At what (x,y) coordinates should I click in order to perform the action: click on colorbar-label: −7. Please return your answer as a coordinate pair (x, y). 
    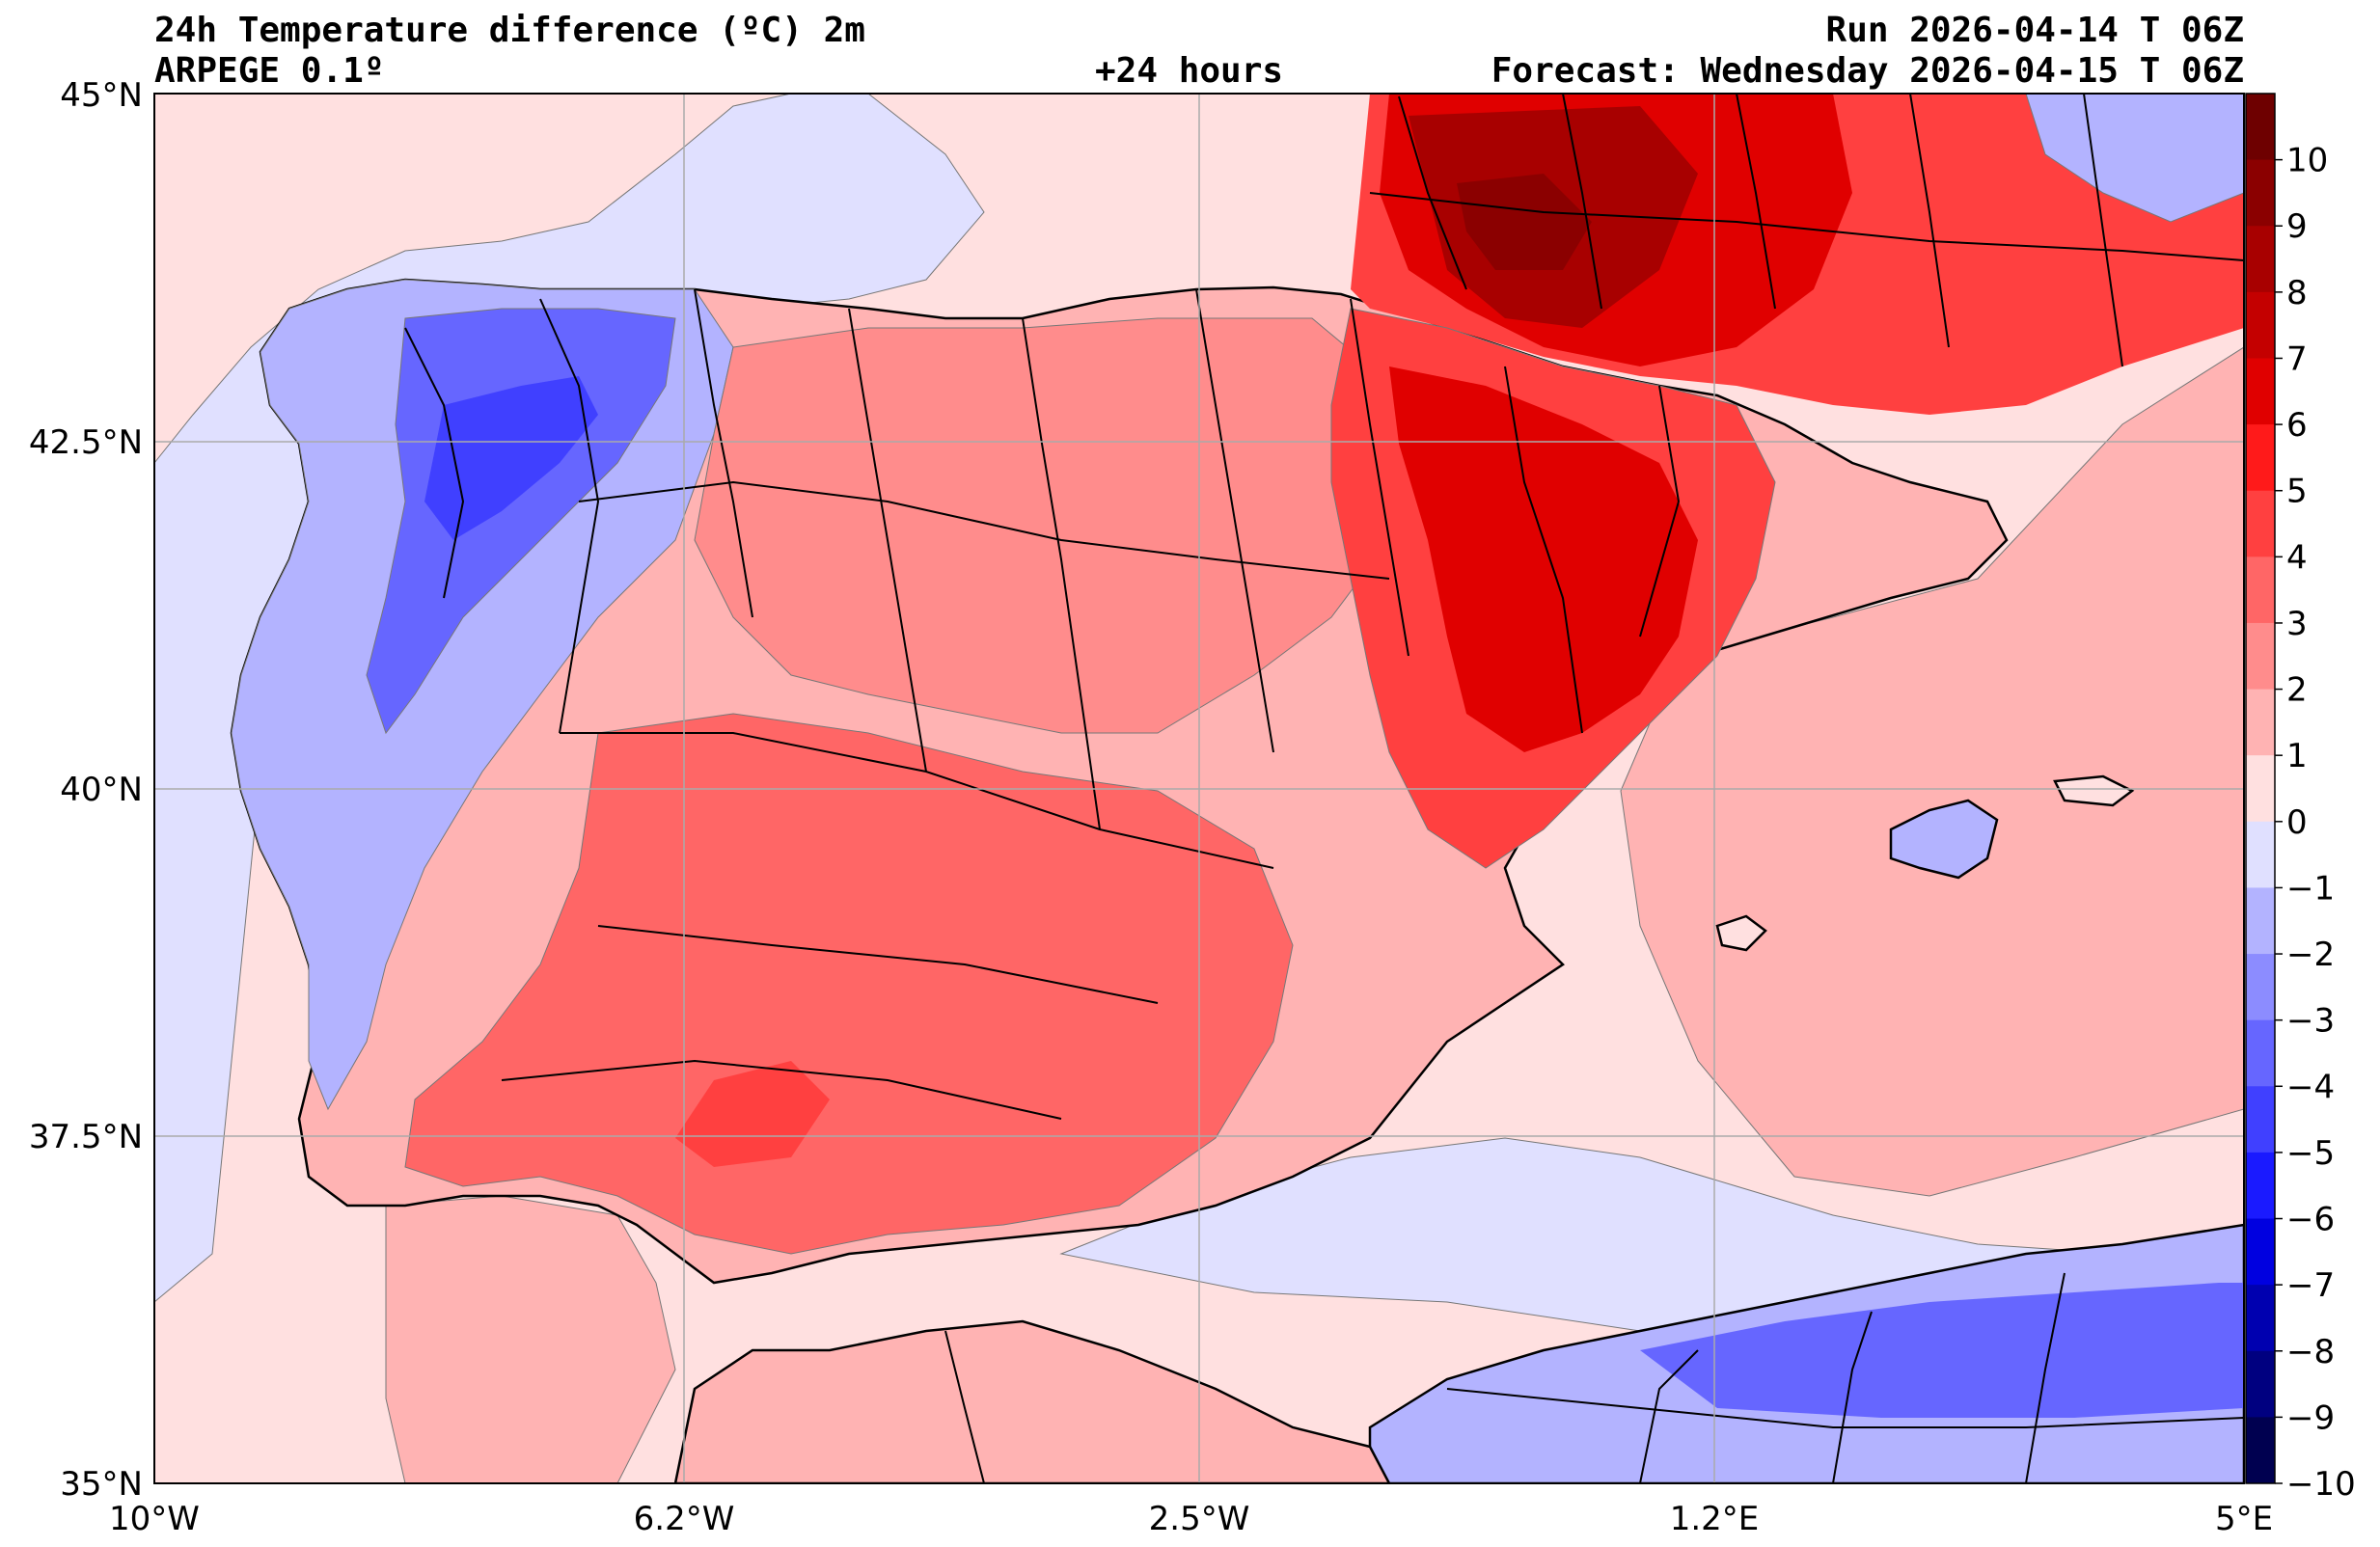
    Looking at the image, I should click on (2310, 1285).